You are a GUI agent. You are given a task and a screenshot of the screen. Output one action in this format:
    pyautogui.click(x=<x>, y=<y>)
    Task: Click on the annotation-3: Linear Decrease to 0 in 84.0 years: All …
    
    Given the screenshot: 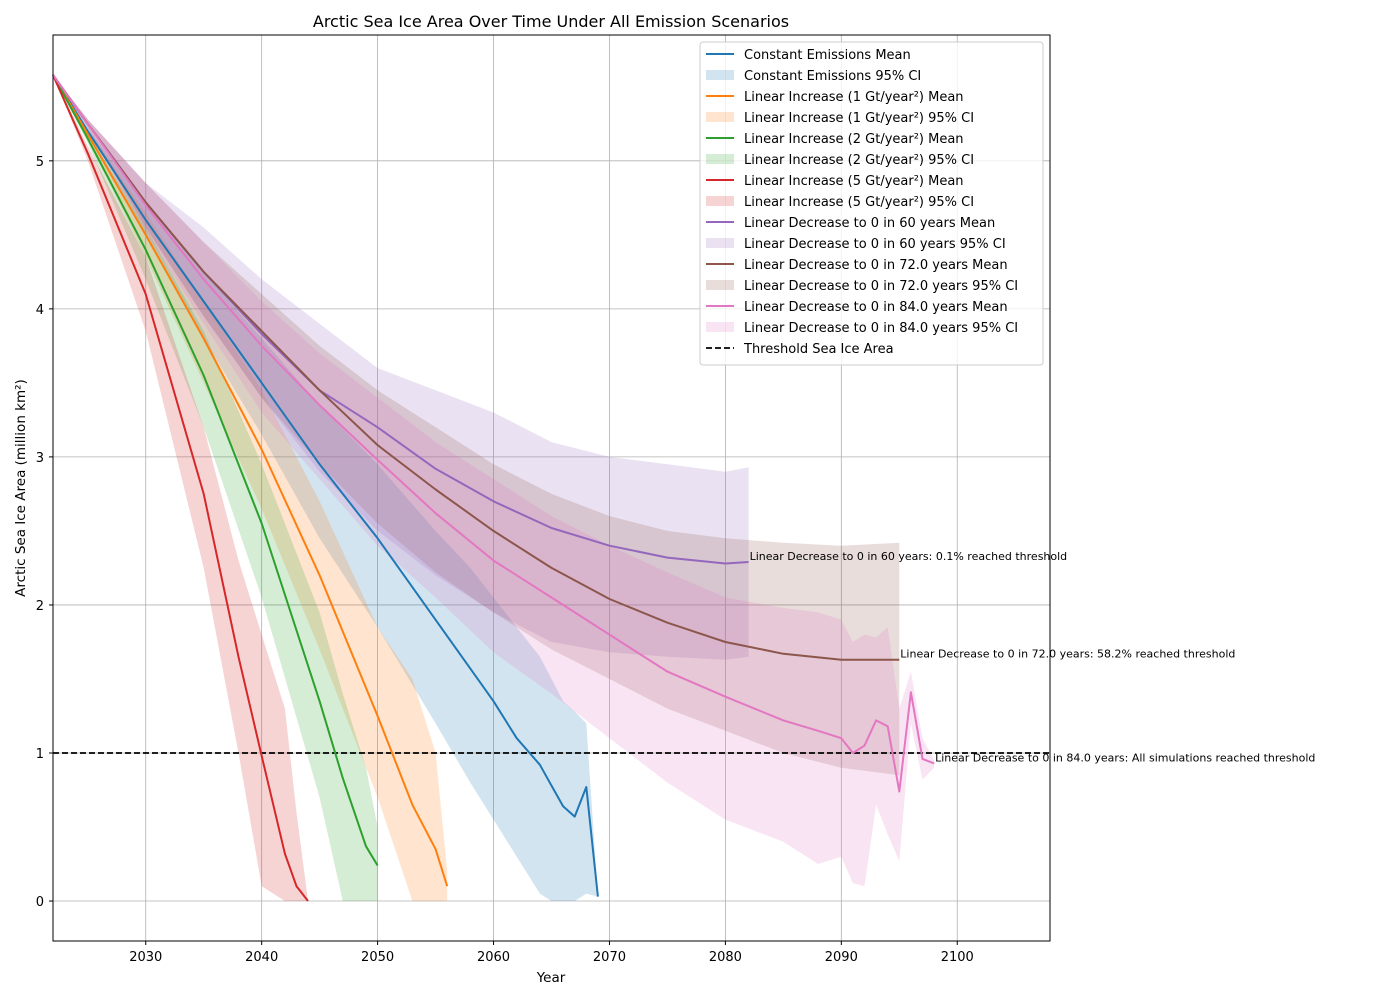 What is the action you would take?
    pyautogui.click(x=1125, y=757)
    